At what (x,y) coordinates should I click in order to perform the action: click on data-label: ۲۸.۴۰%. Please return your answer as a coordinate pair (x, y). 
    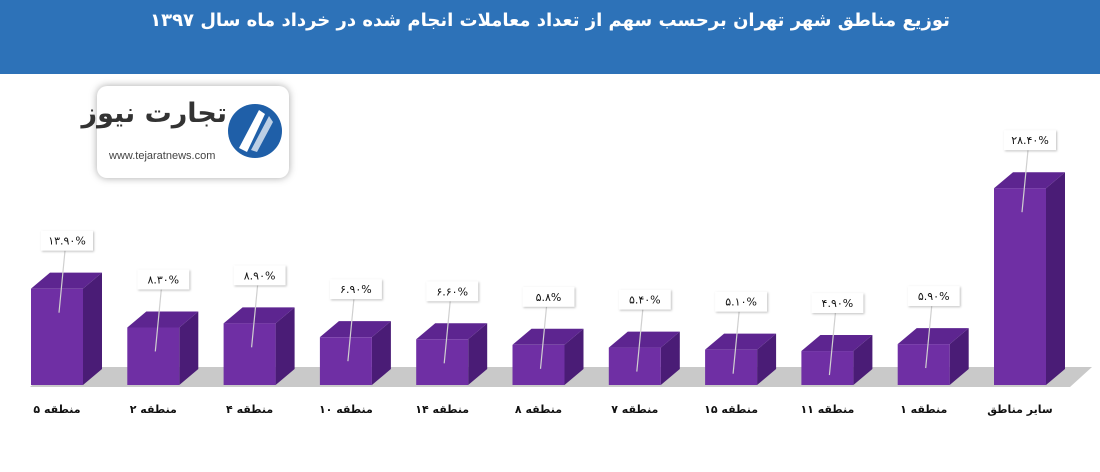
    Looking at the image, I should click on (1030, 140).